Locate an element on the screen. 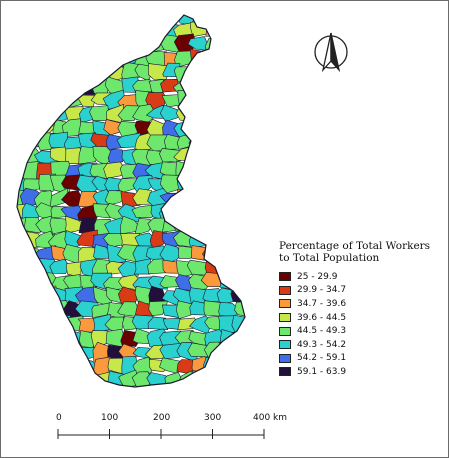  legend-item: 29.9 - 34.7 is located at coordinates (363, 291).